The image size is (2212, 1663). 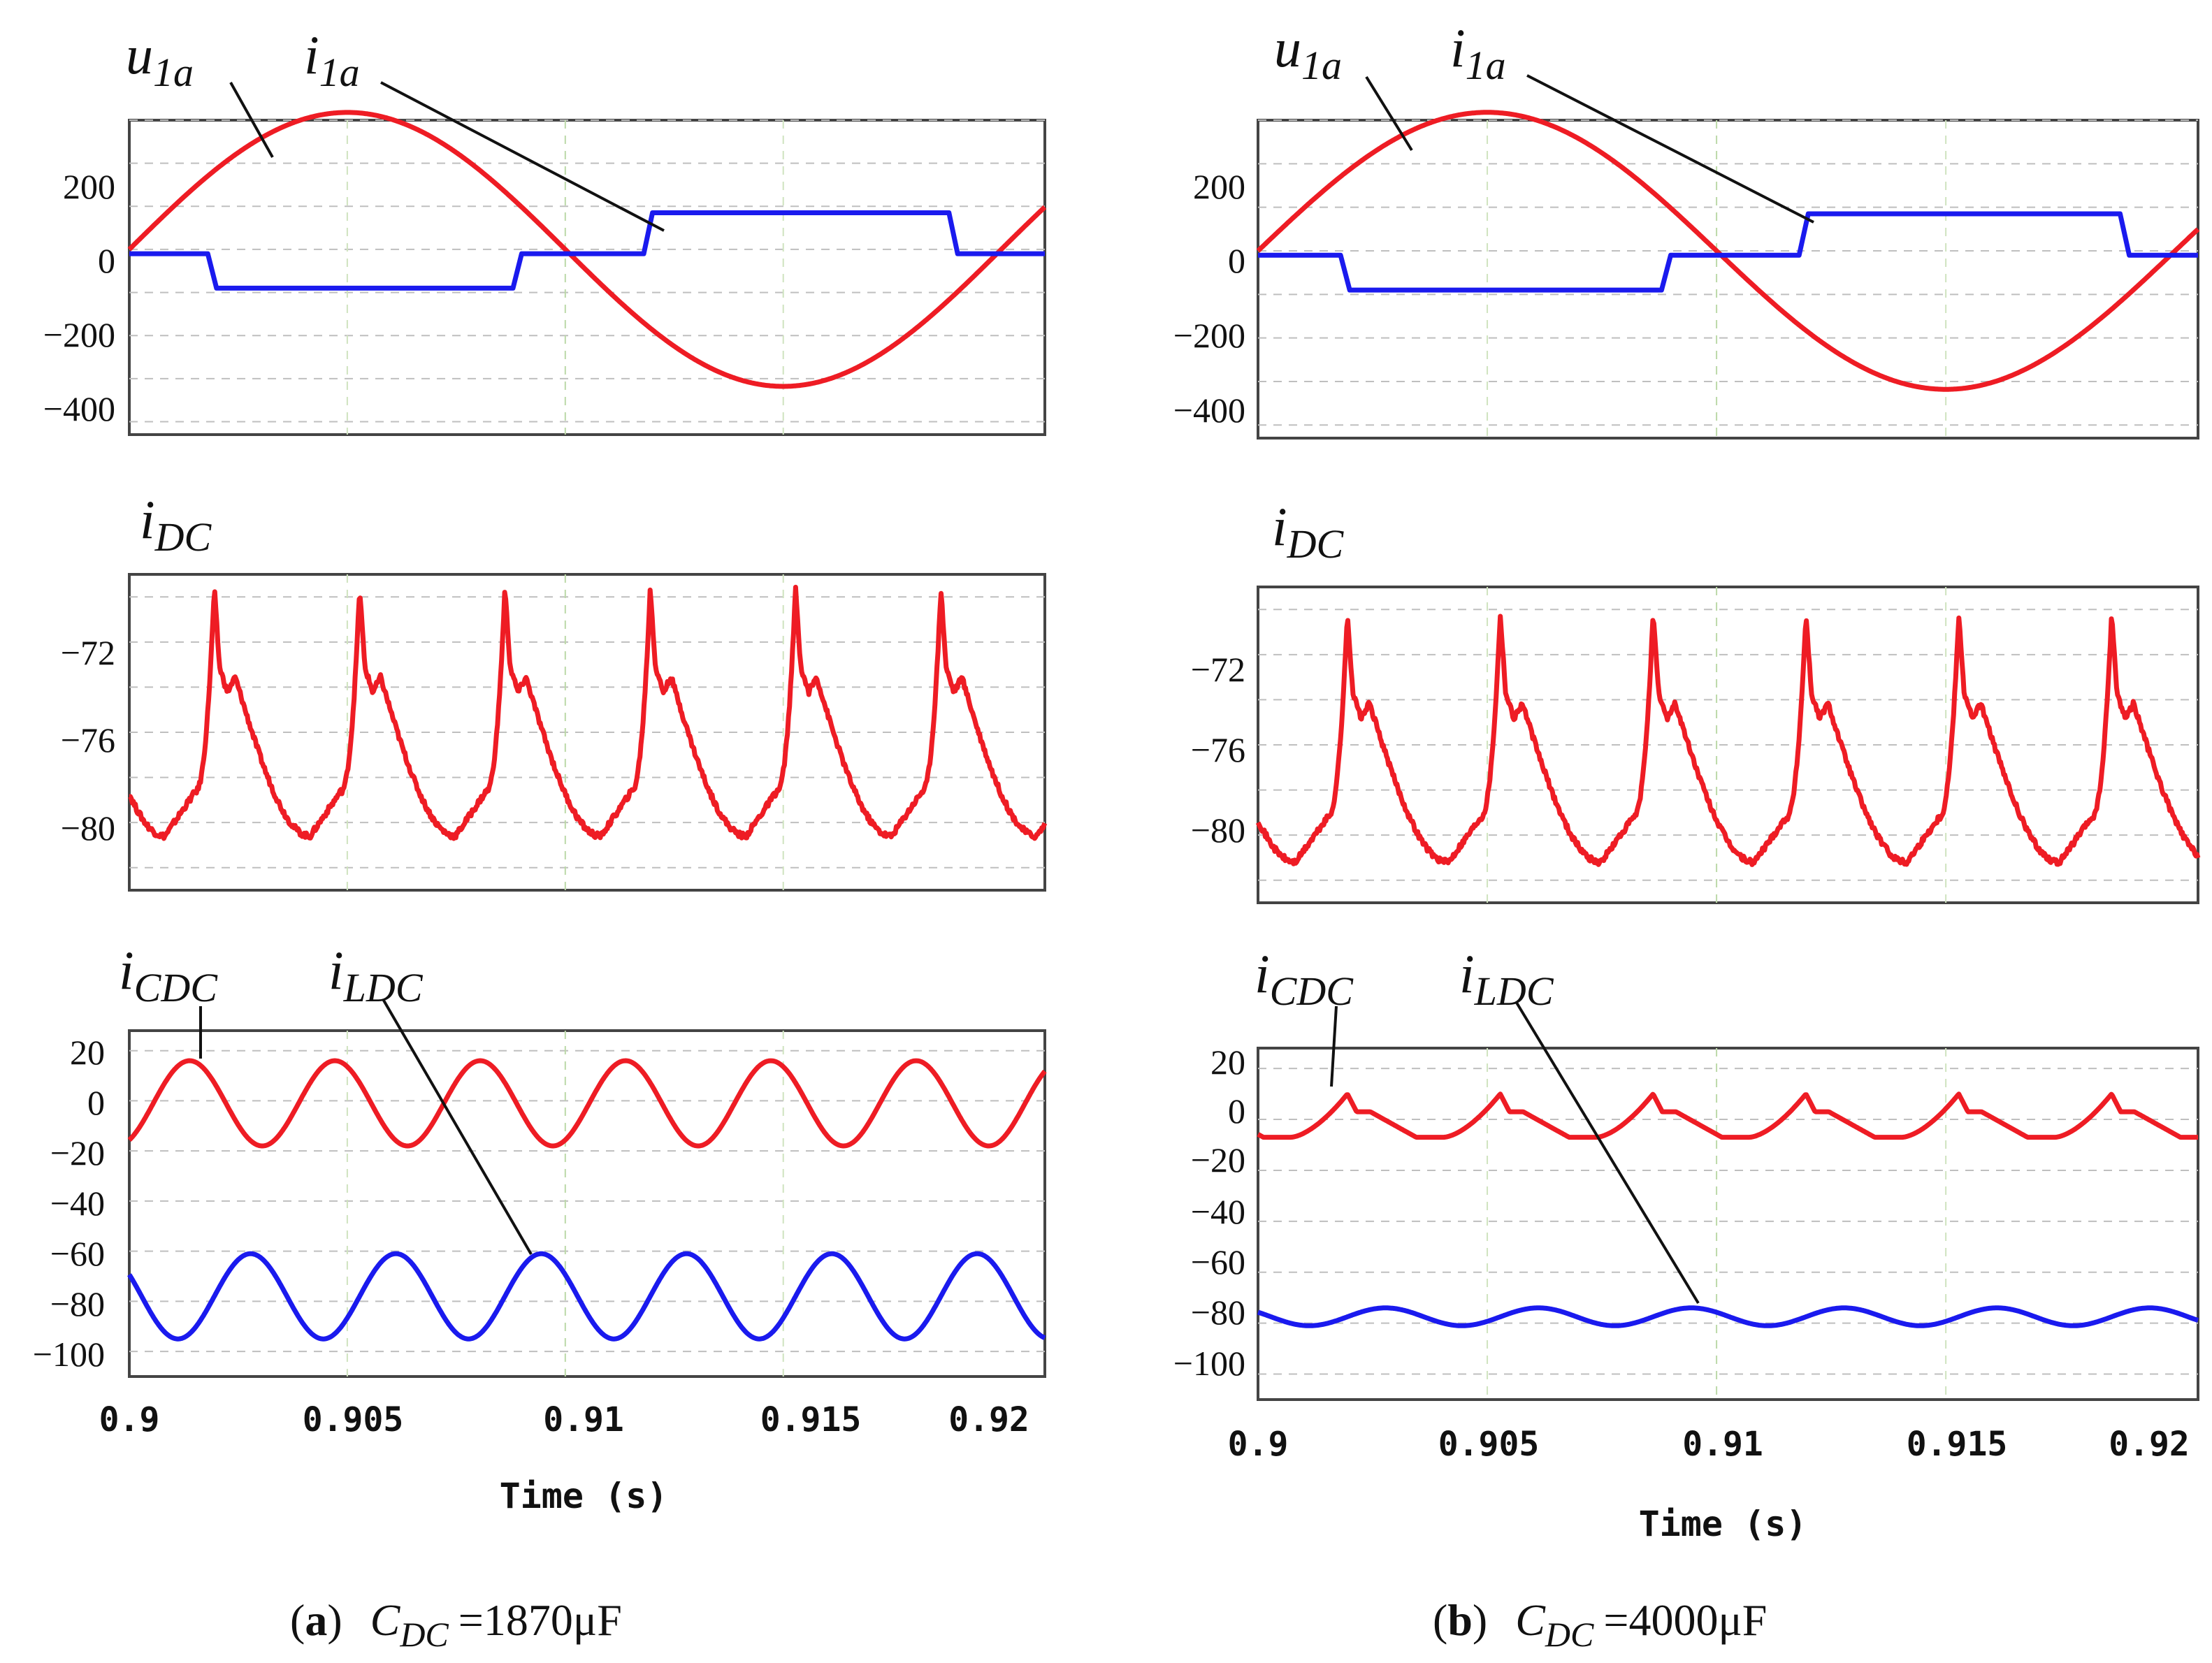 What do you see at coordinates (1308, 52) in the screenshot?
I see `series-label-u1a: u1a` at bounding box center [1308, 52].